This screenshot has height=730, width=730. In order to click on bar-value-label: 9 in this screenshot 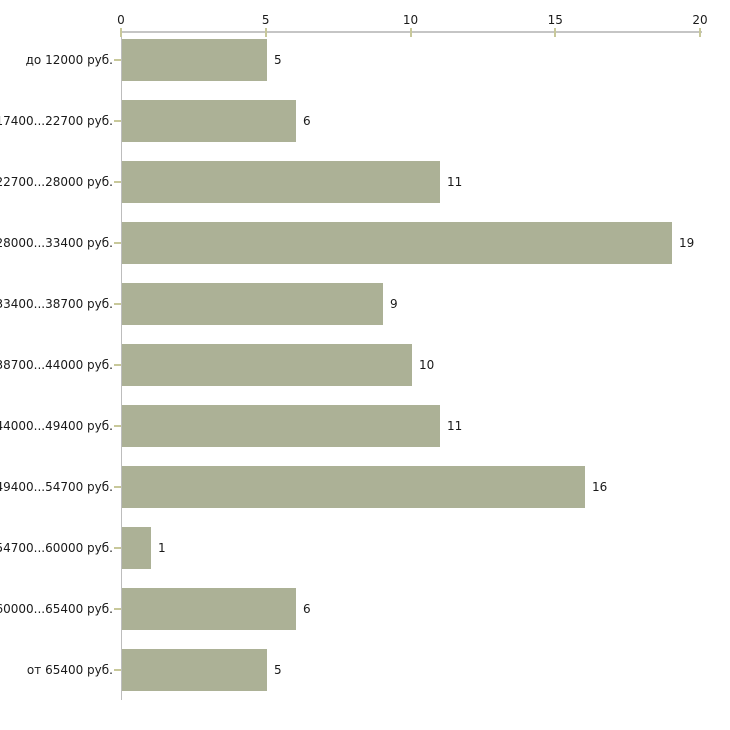, I will do `click(394, 304)`.